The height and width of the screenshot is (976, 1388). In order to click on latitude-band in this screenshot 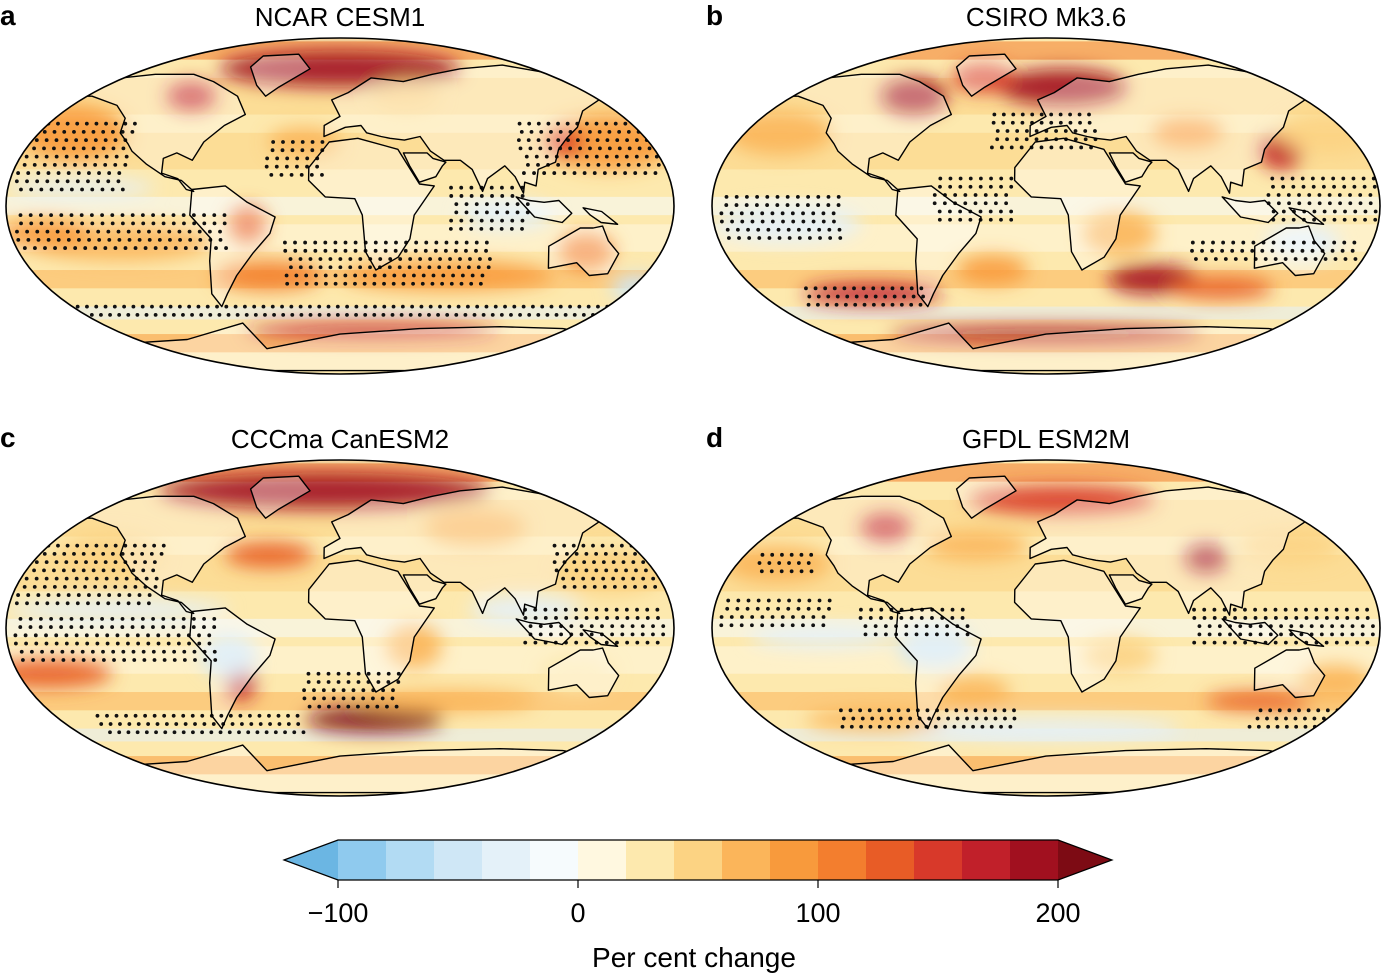, I will do `click(1046, 206)`.